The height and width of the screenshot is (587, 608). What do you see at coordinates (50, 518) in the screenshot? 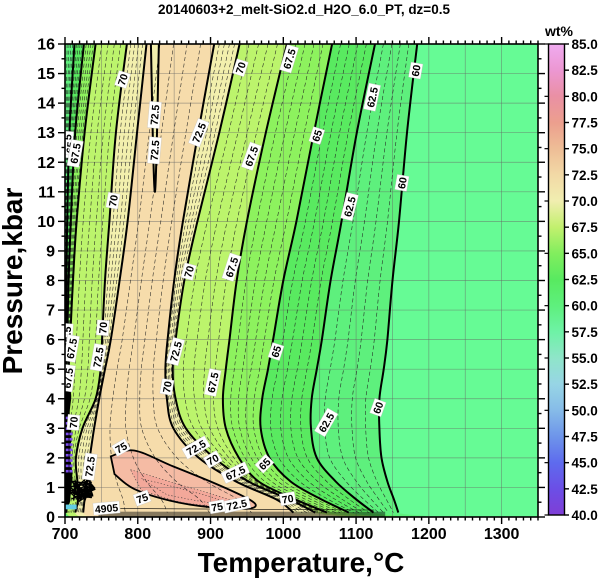
I see `y-tick-label: 0` at bounding box center [50, 518].